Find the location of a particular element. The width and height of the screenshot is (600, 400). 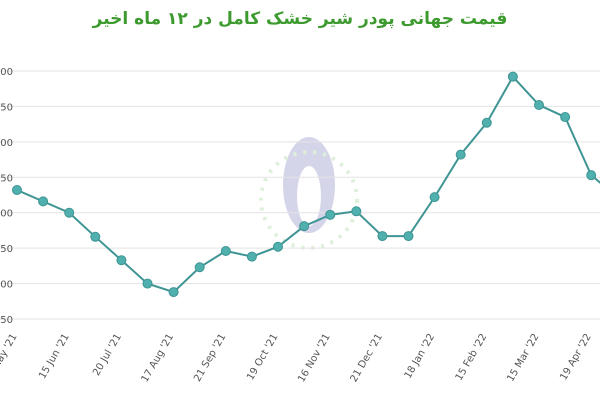

y-tick-label: 3,250 is located at coordinates (6, 320).